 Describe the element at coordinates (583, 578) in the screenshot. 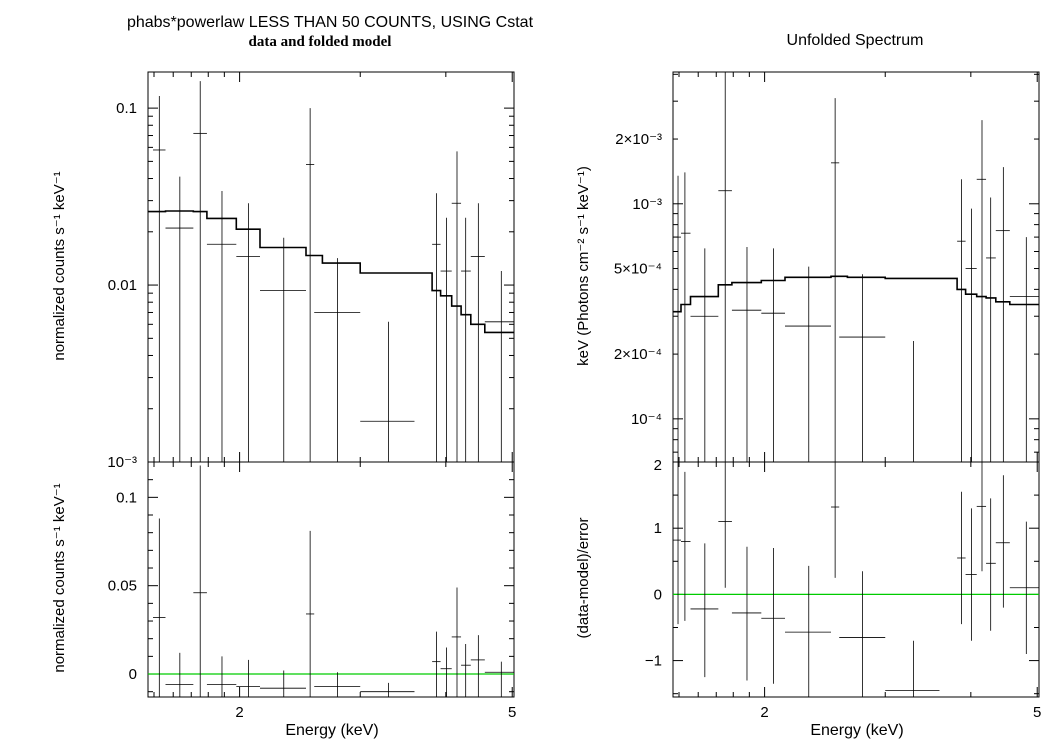

I see `ylabel-br: (data-model)/error` at that location.